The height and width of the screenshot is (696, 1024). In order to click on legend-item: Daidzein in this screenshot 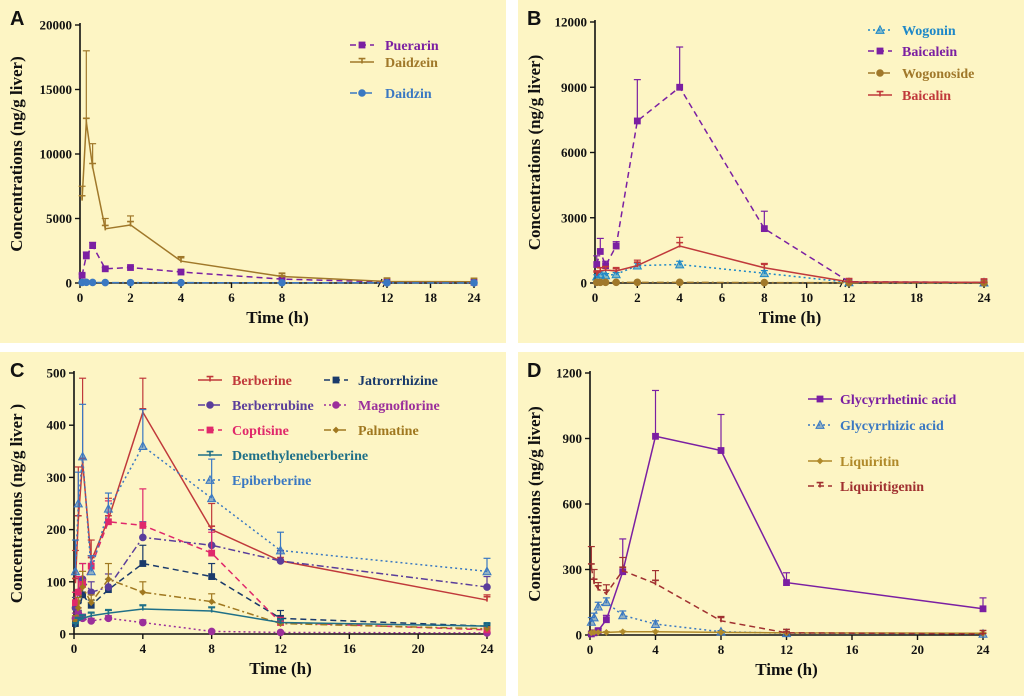, I will do `click(394, 63)`.